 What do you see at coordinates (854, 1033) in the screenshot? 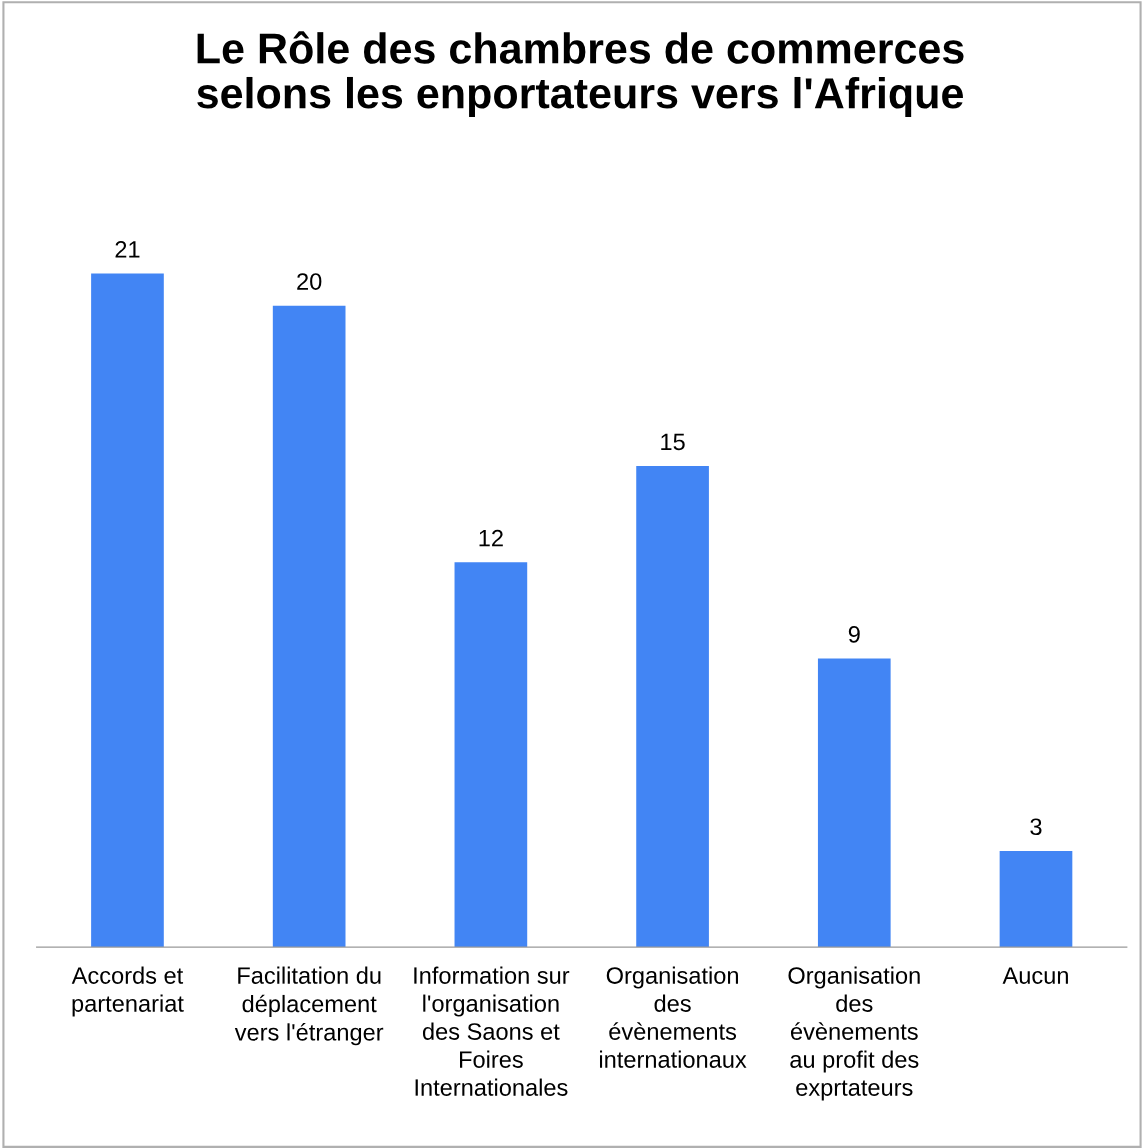
I see `x-tick-label: Organisation des évènements au profit des exprtateurs` at bounding box center [854, 1033].